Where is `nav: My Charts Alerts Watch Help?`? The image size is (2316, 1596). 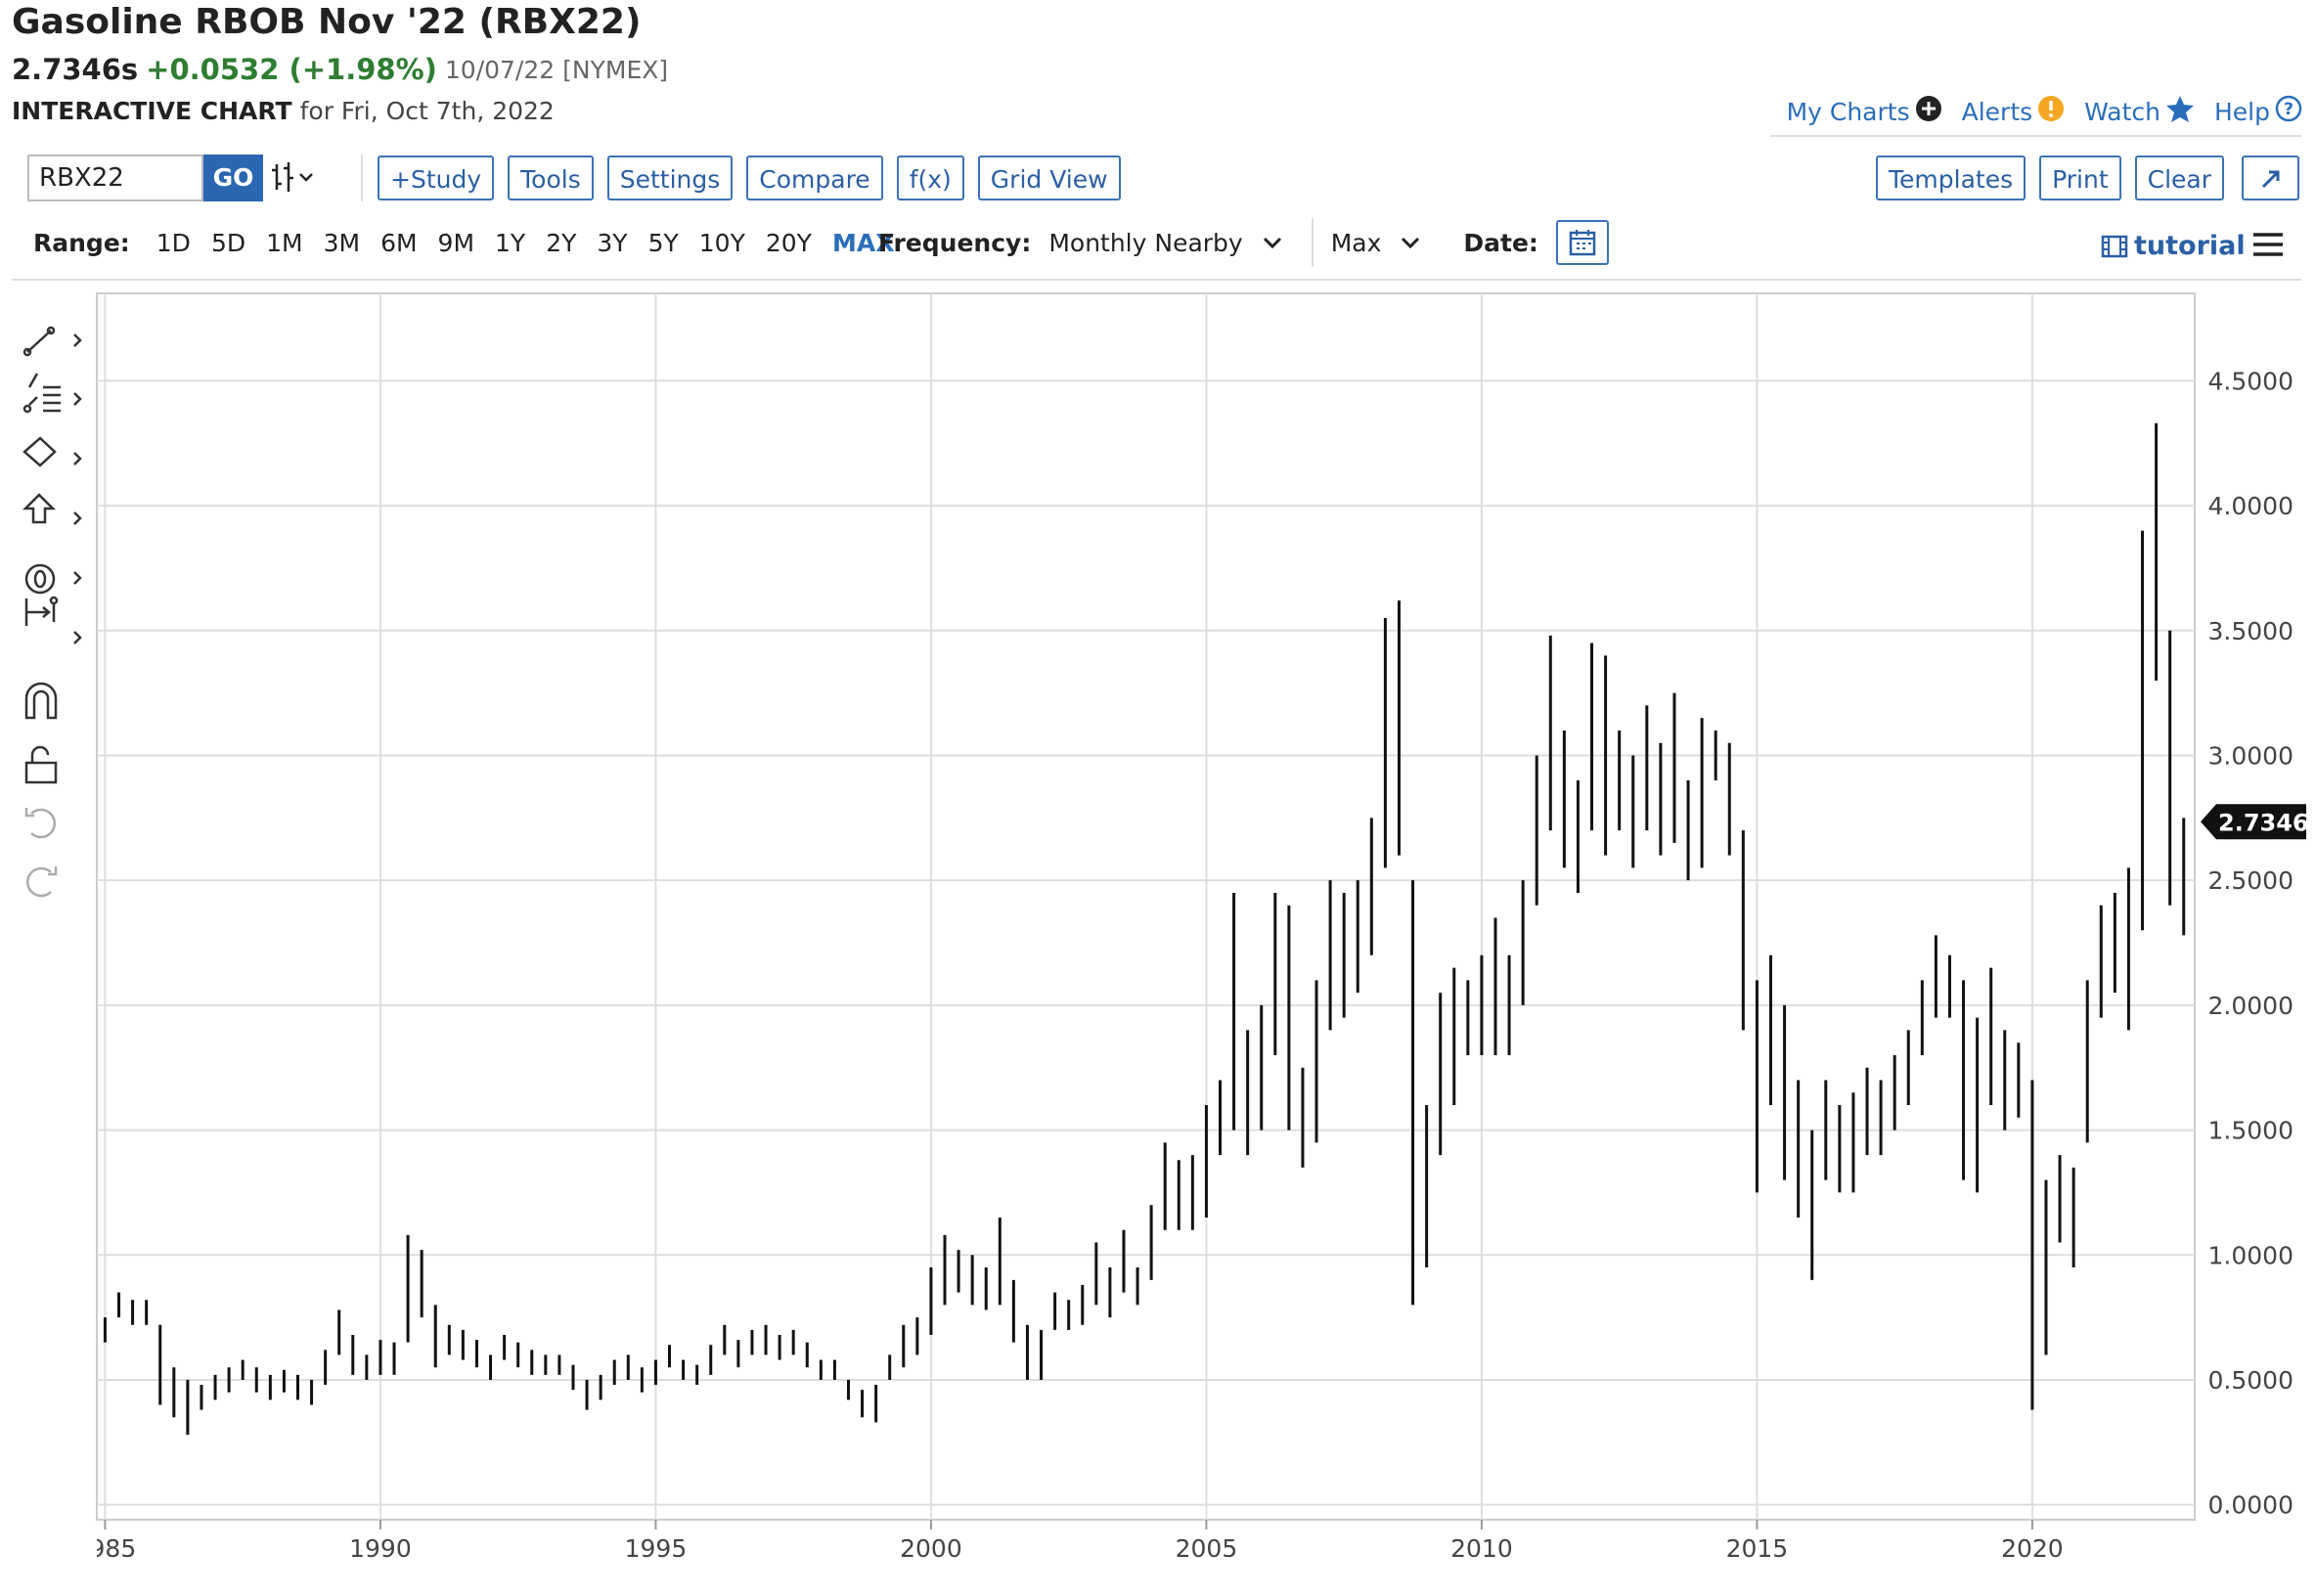
nav: My Charts Alerts Watch Help? is located at coordinates (2044, 111).